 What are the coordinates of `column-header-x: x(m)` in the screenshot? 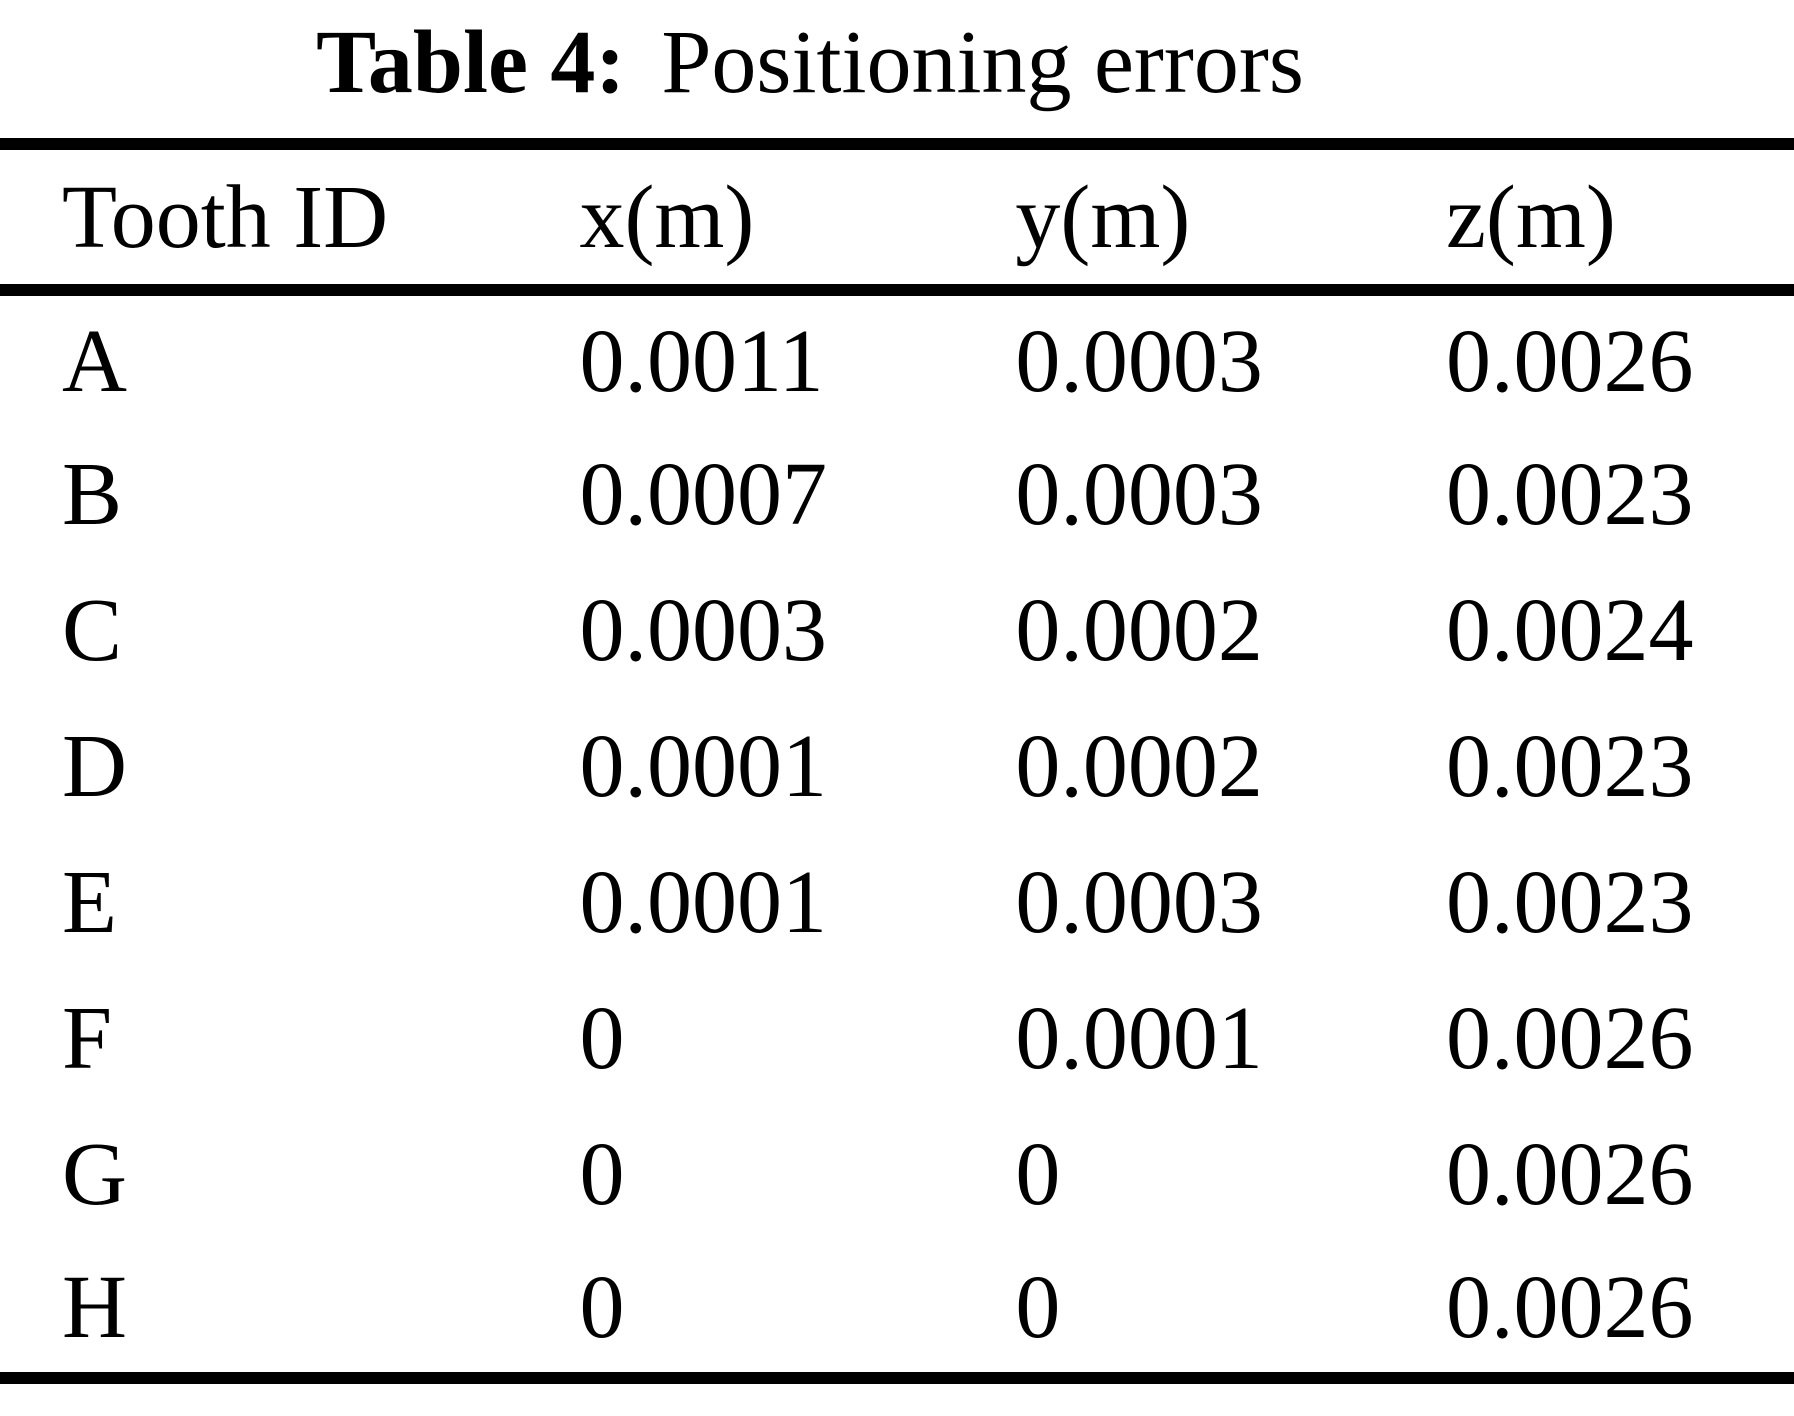 It's located at (797, 220).